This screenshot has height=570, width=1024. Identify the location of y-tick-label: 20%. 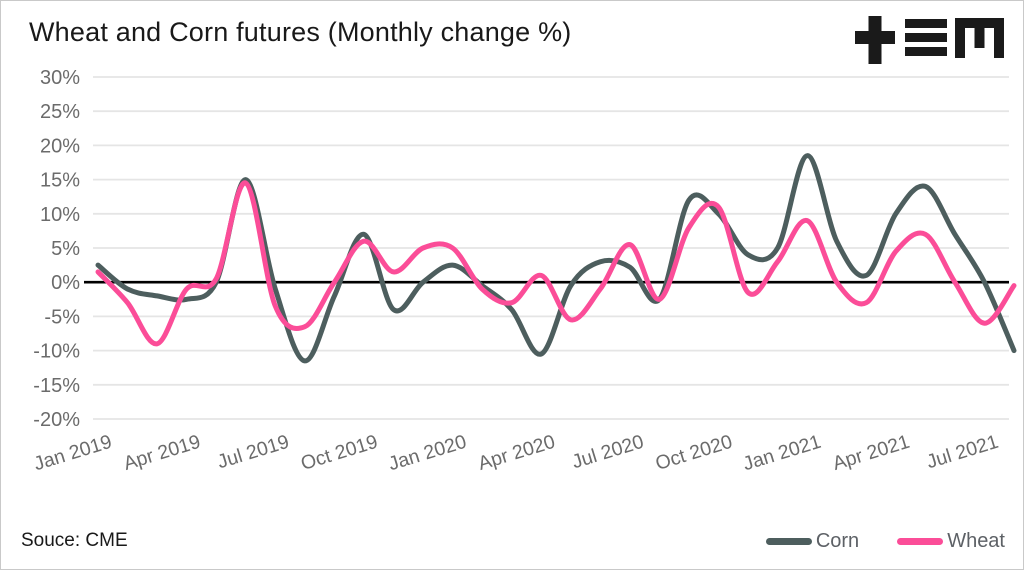
(60, 146).